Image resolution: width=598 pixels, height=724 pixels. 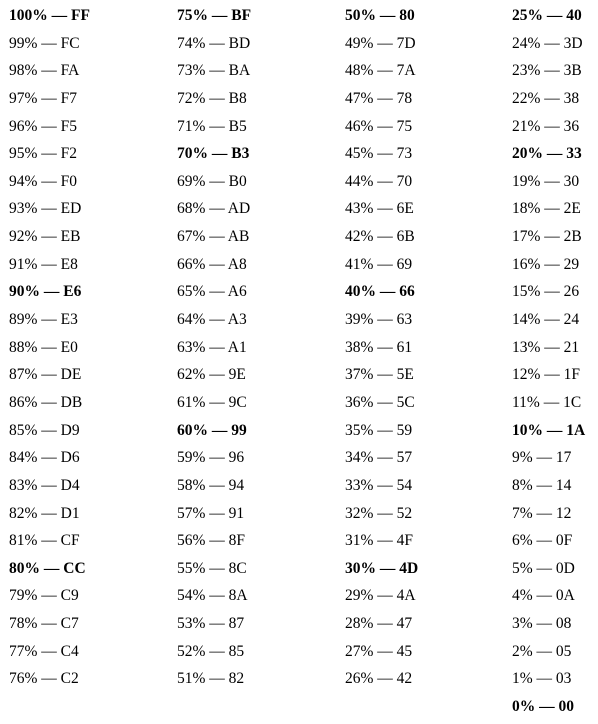 What do you see at coordinates (546, 98) in the screenshot?
I see `opacity-entry: 22% — 38` at bounding box center [546, 98].